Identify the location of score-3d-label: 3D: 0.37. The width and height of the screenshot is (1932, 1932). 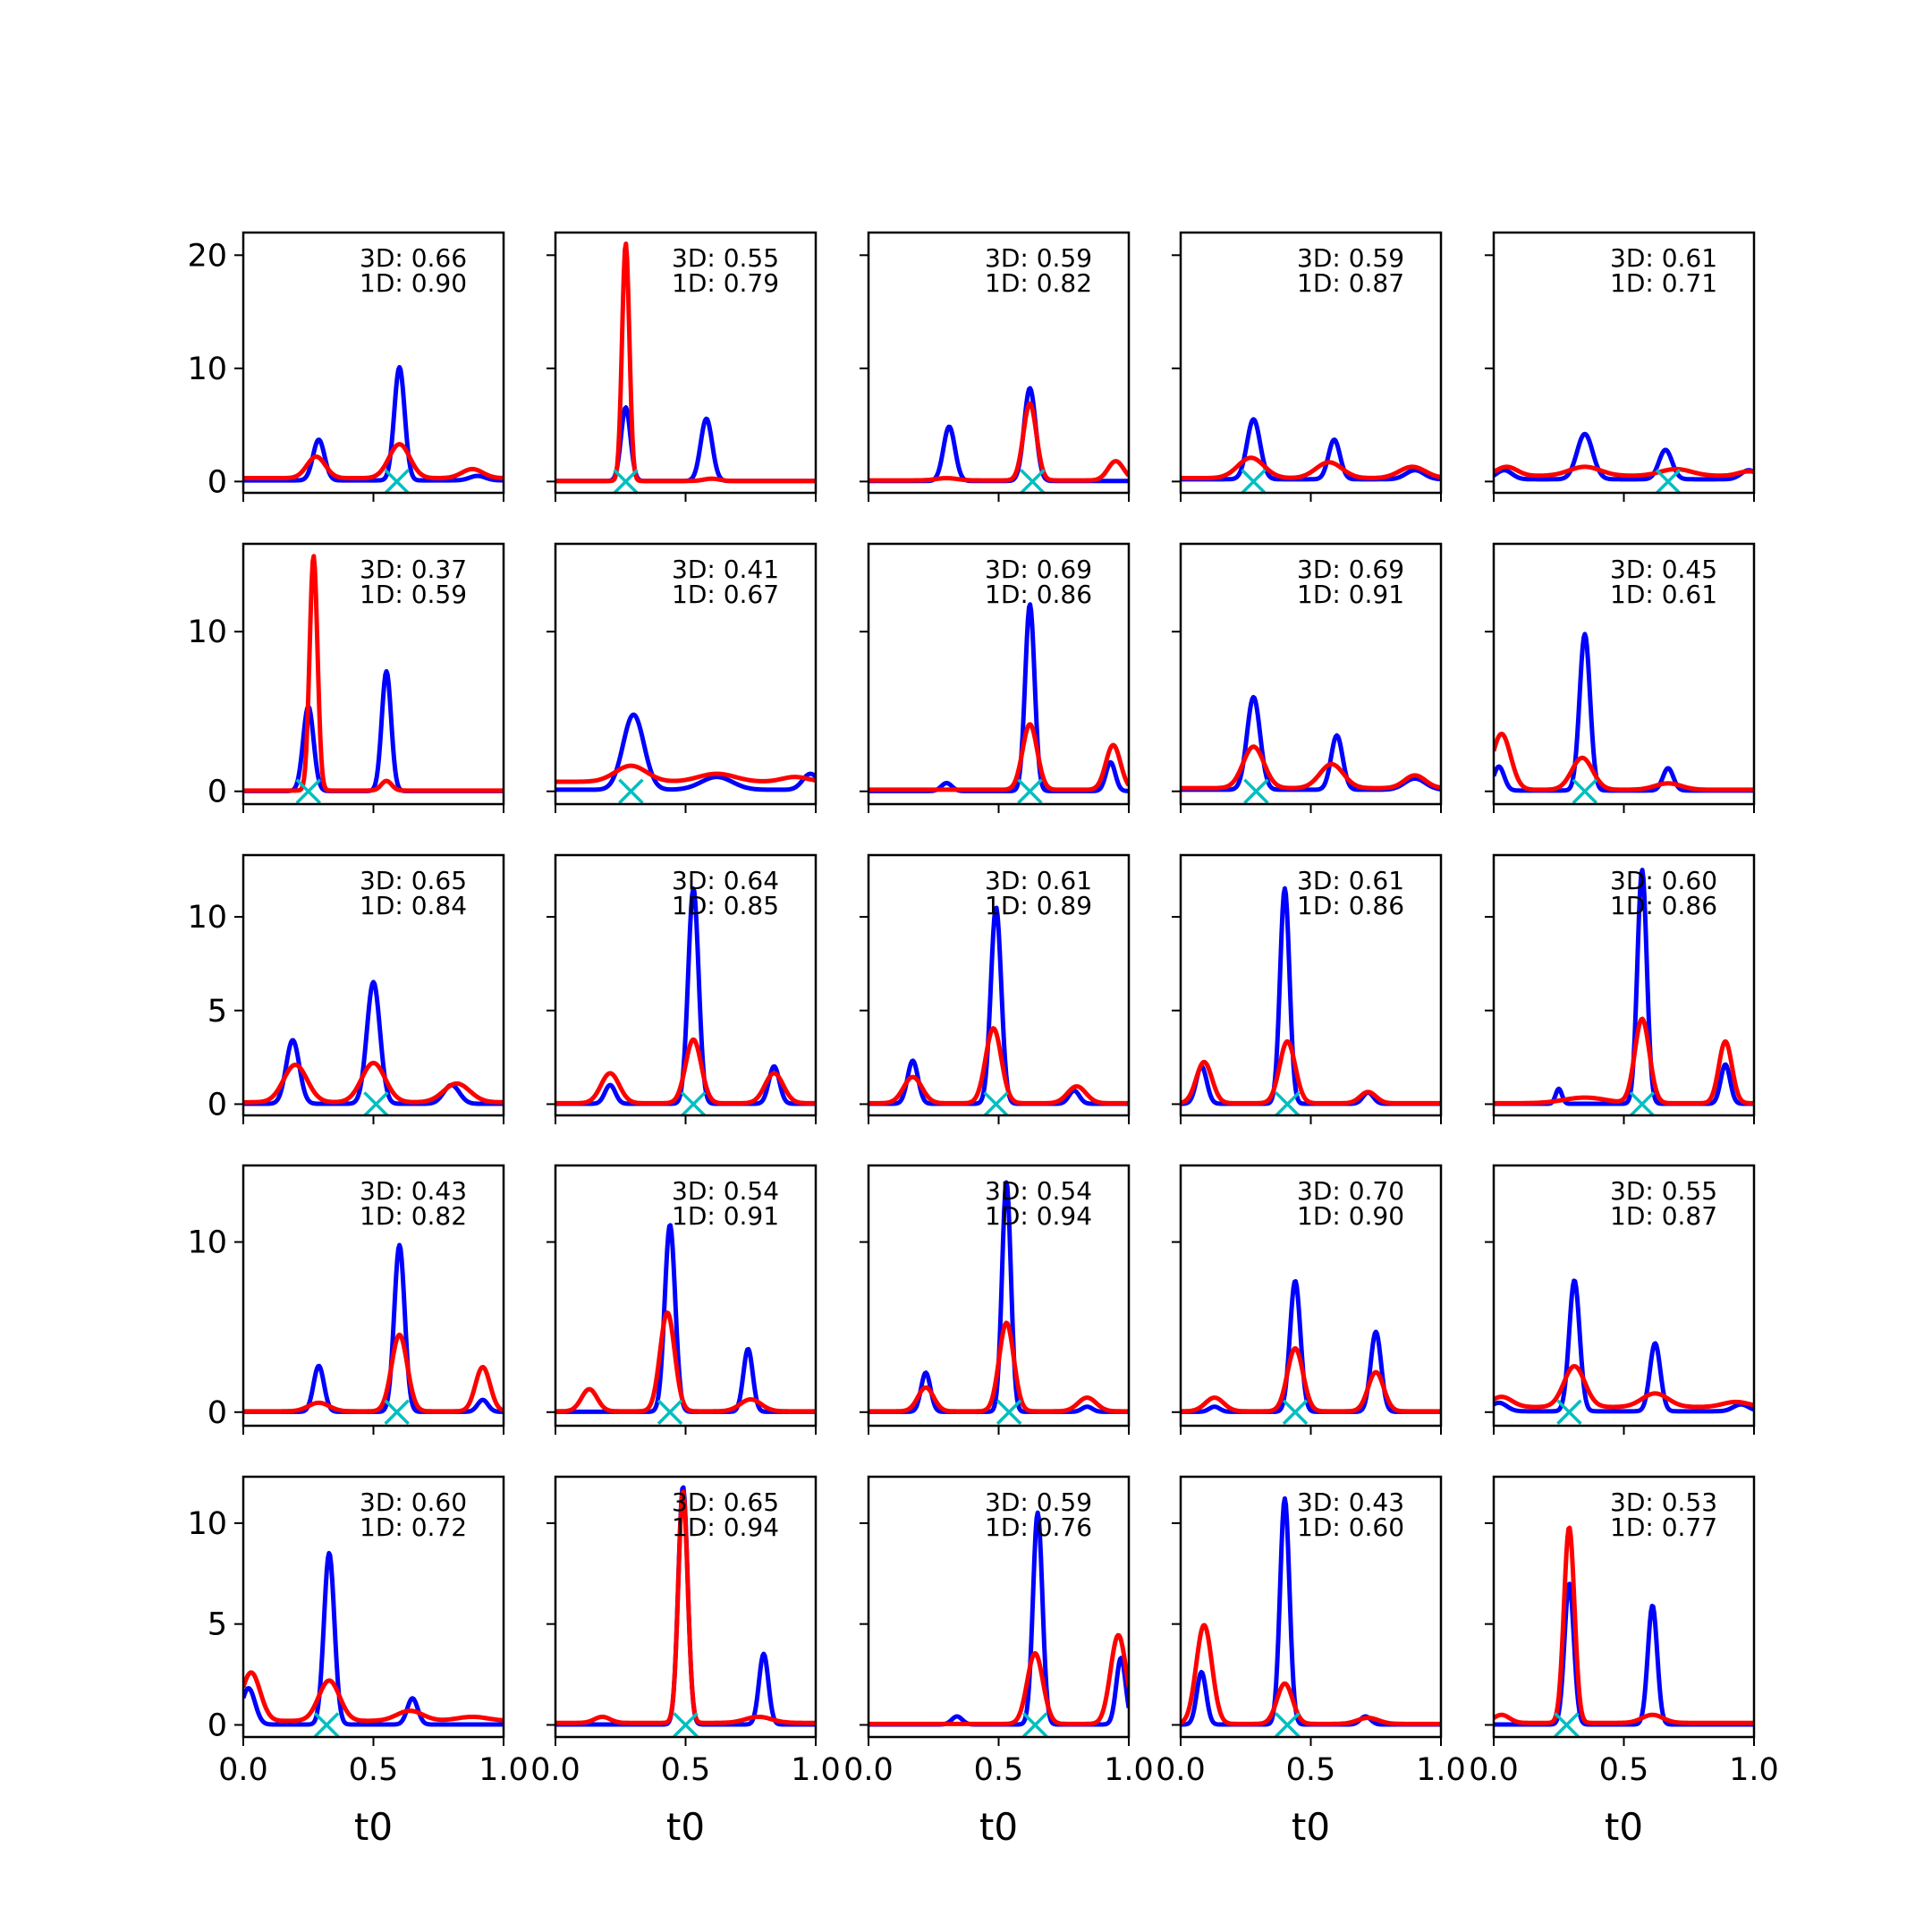
(413, 569).